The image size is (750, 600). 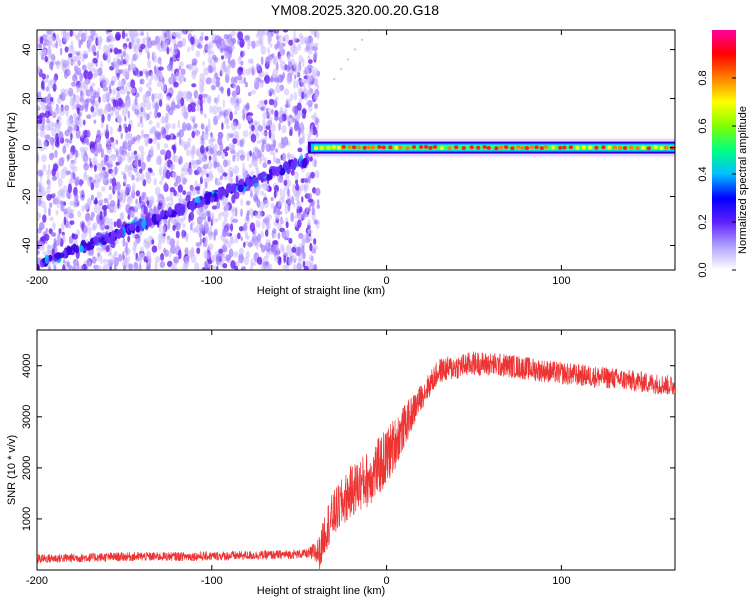 What do you see at coordinates (561, 581) in the screenshot?
I see `snr-x-tick-label: 100` at bounding box center [561, 581].